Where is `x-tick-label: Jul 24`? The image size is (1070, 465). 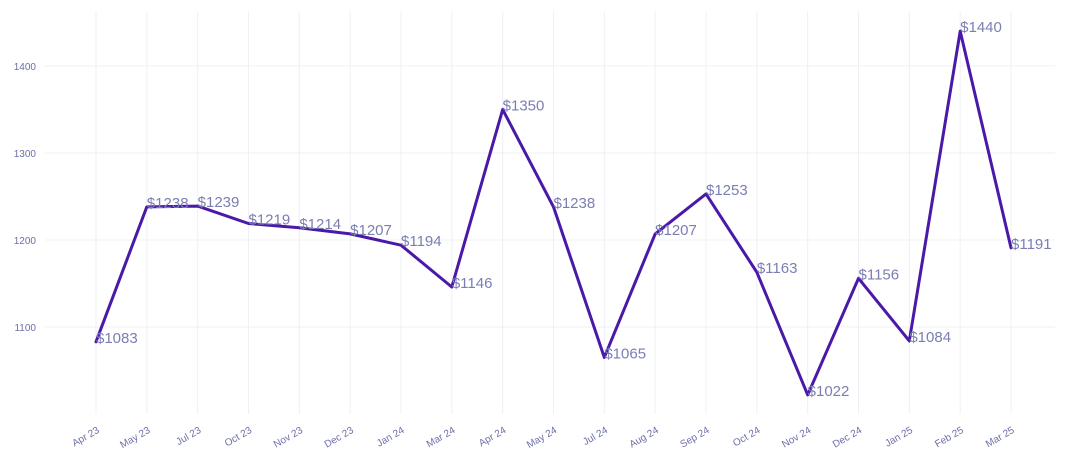
x-tick-label: Jul 24 is located at coordinates (595, 436).